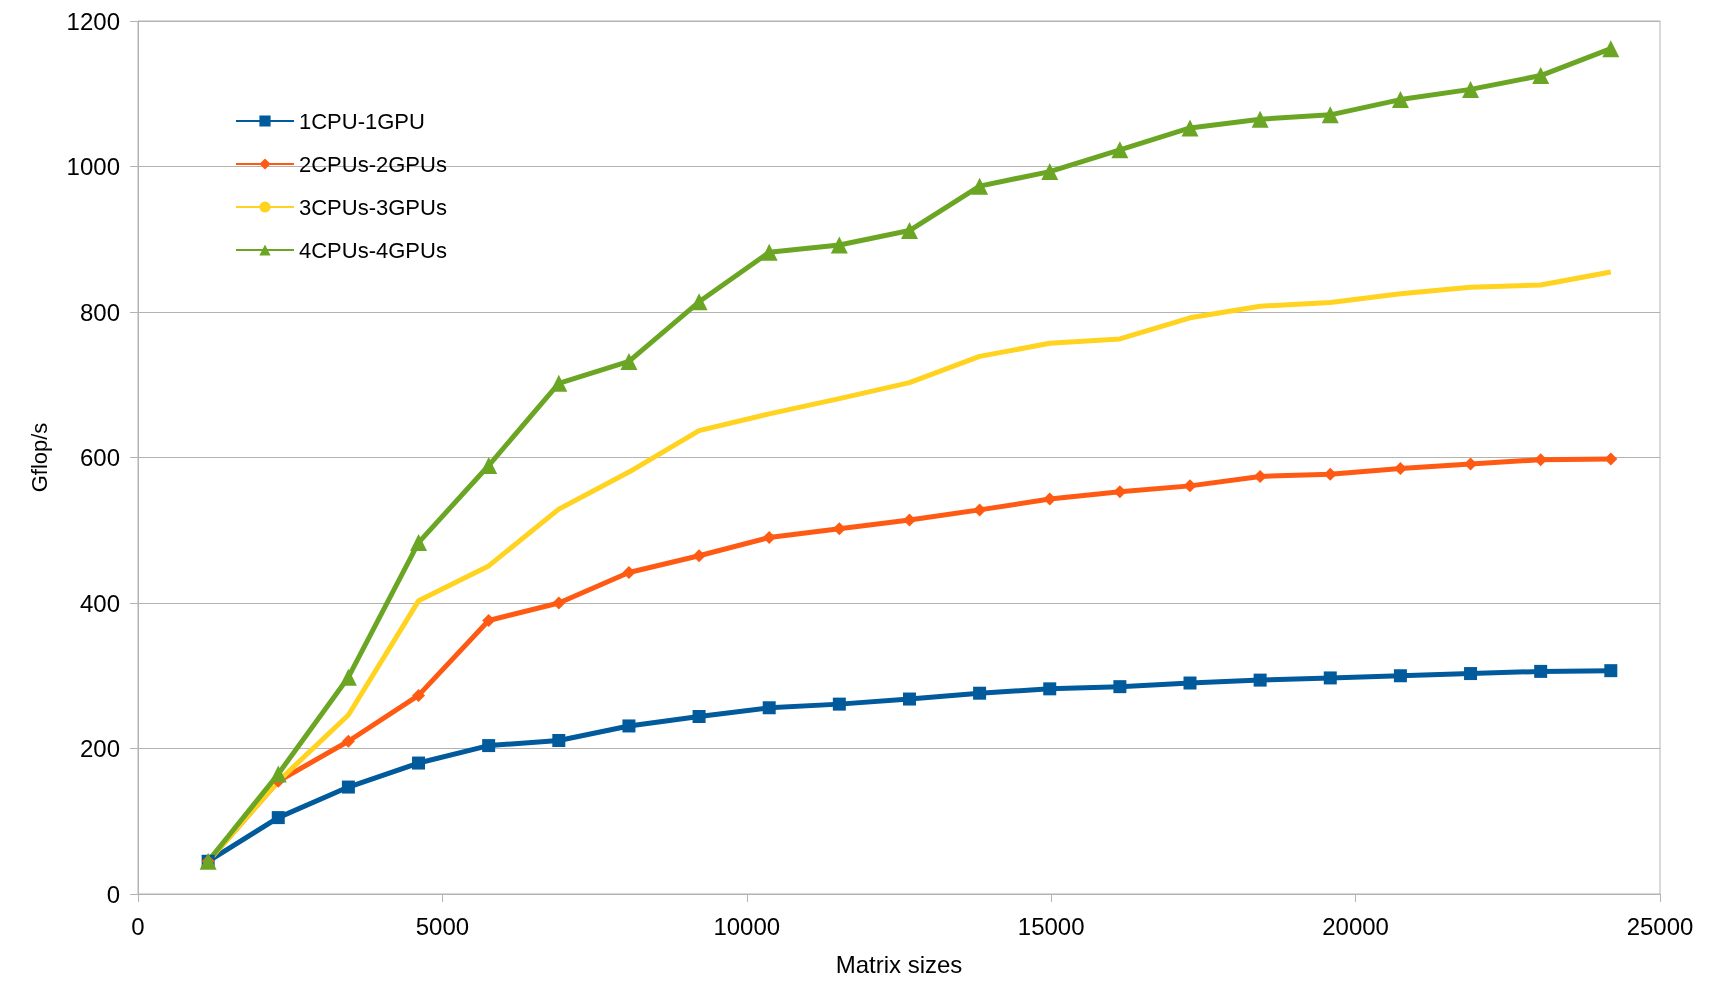 The width and height of the screenshot is (1713, 1000). What do you see at coordinates (747, 926) in the screenshot?
I see `x-tick-label: 10000` at bounding box center [747, 926].